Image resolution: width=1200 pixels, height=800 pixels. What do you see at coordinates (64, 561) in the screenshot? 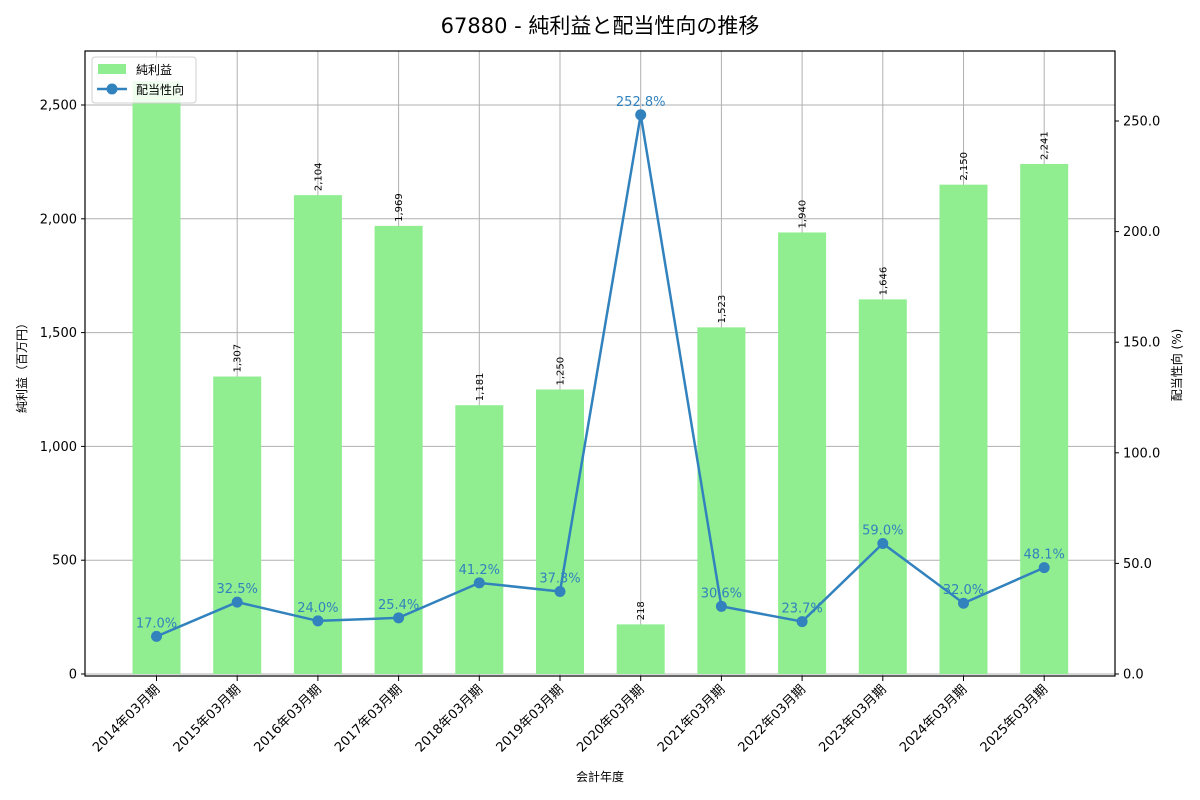
I see `y-tick-label-left: 500` at bounding box center [64, 561].